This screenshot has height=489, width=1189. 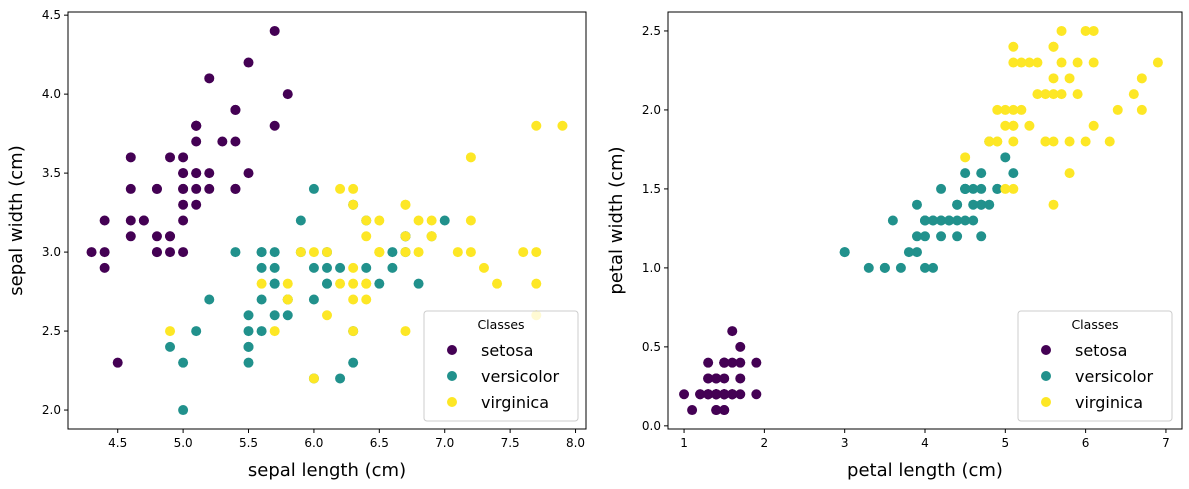 I want to click on y-tick-label: 1.5, so click(x=651, y=189).